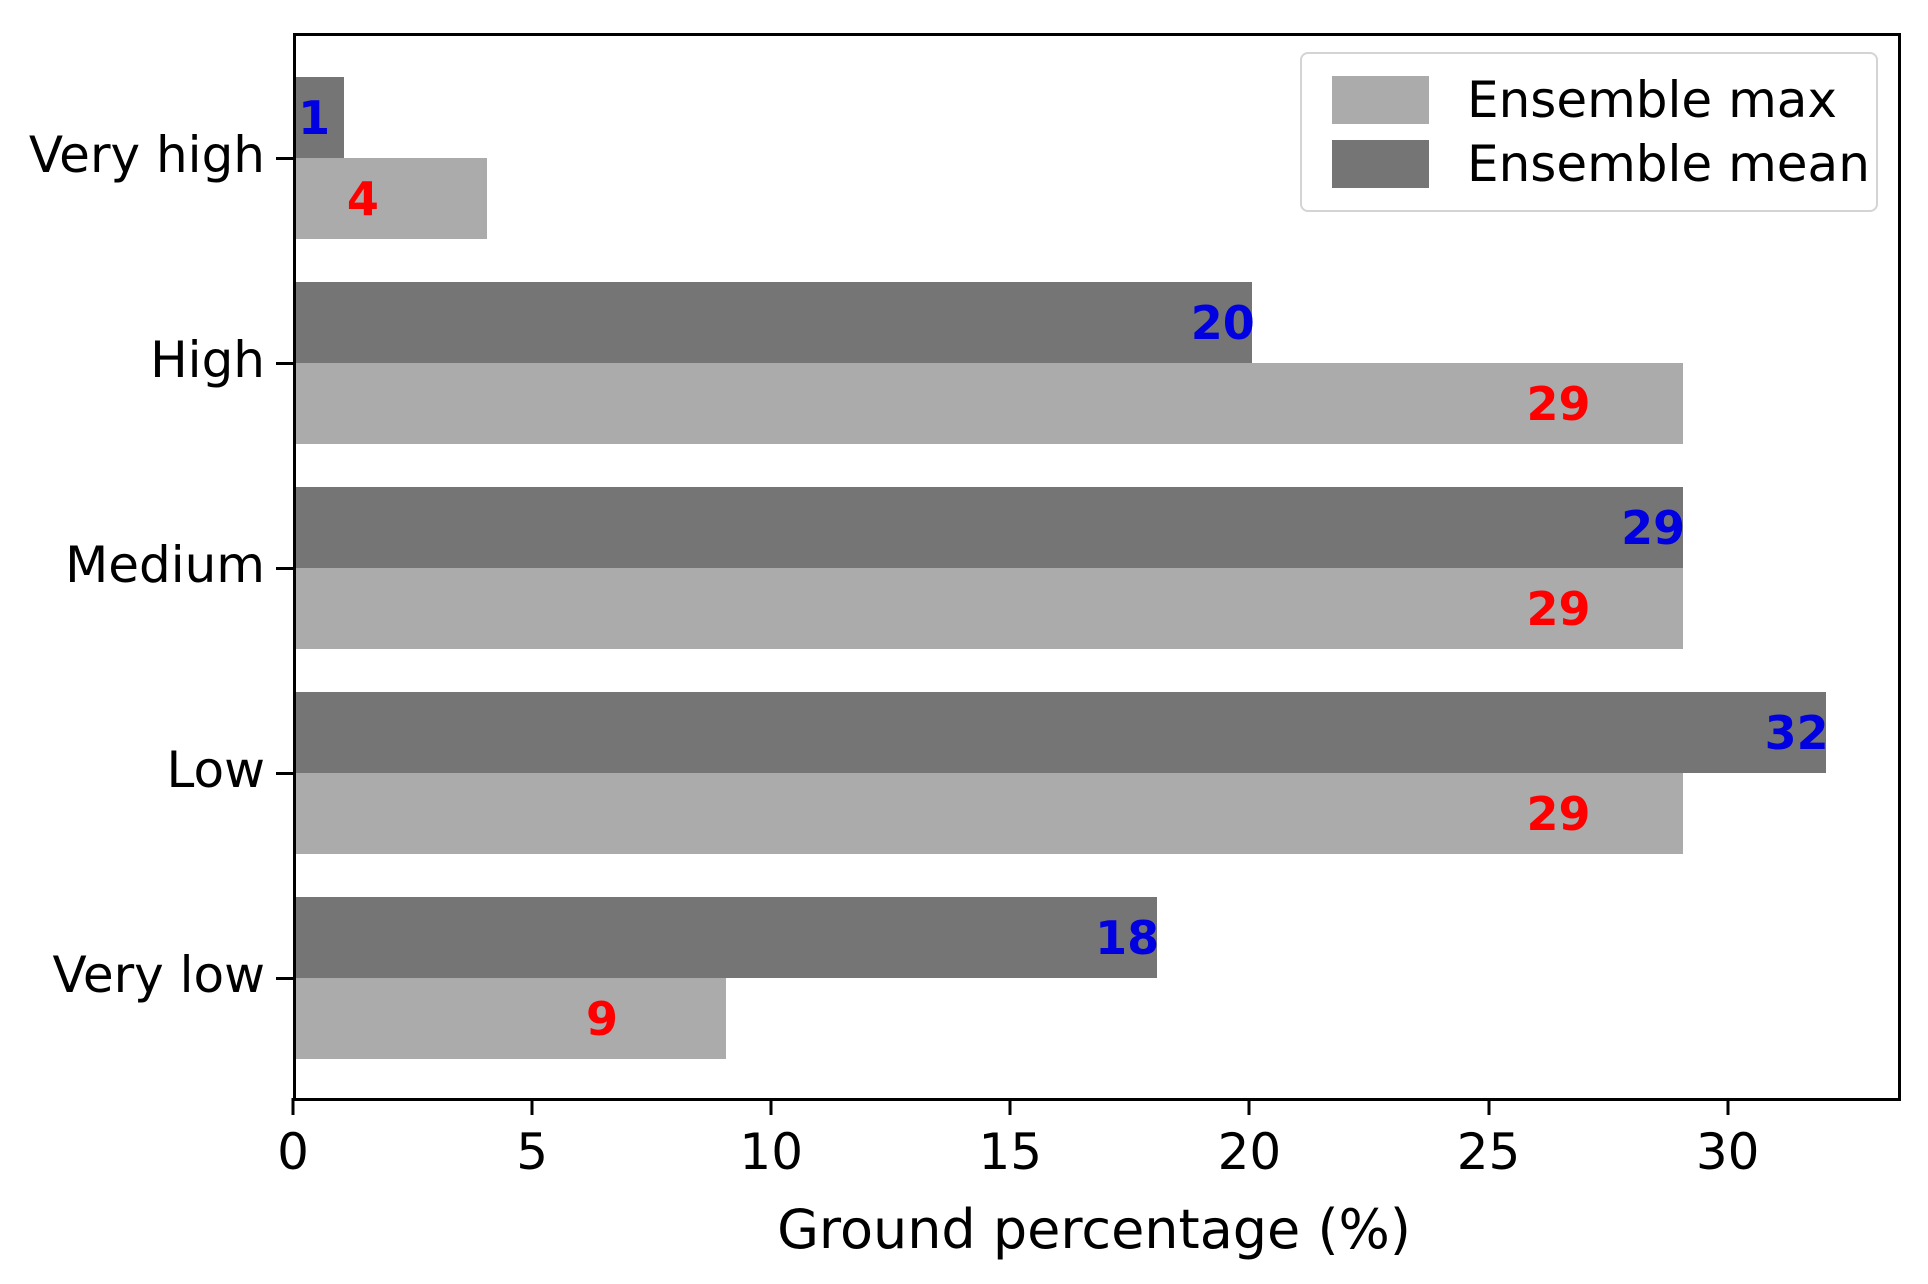  What do you see at coordinates (1222, 322) in the screenshot?
I see `value-label-ensemble-mean-high: 20` at bounding box center [1222, 322].